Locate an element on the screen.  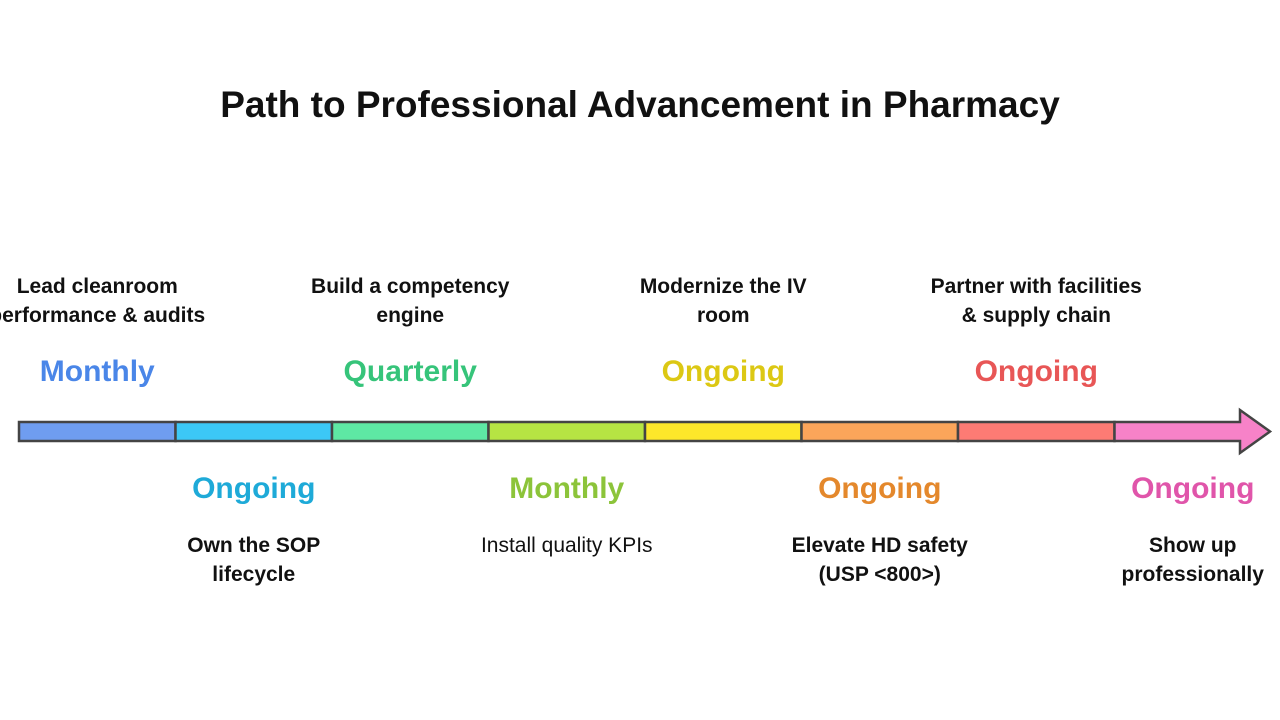
milestone-description: Partner with facilities & supply chain is located at coordinates (1036, 301).